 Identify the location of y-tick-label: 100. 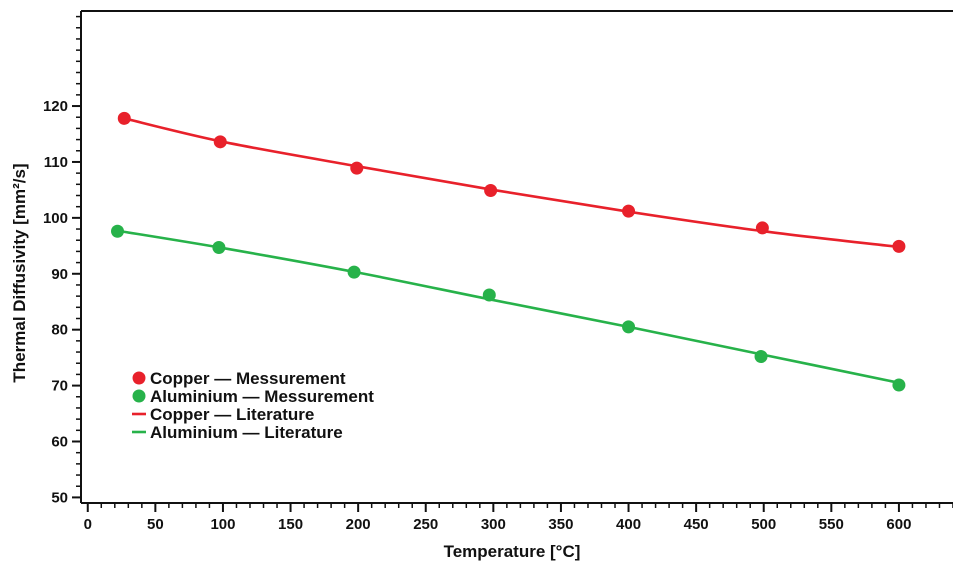
(55, 218).